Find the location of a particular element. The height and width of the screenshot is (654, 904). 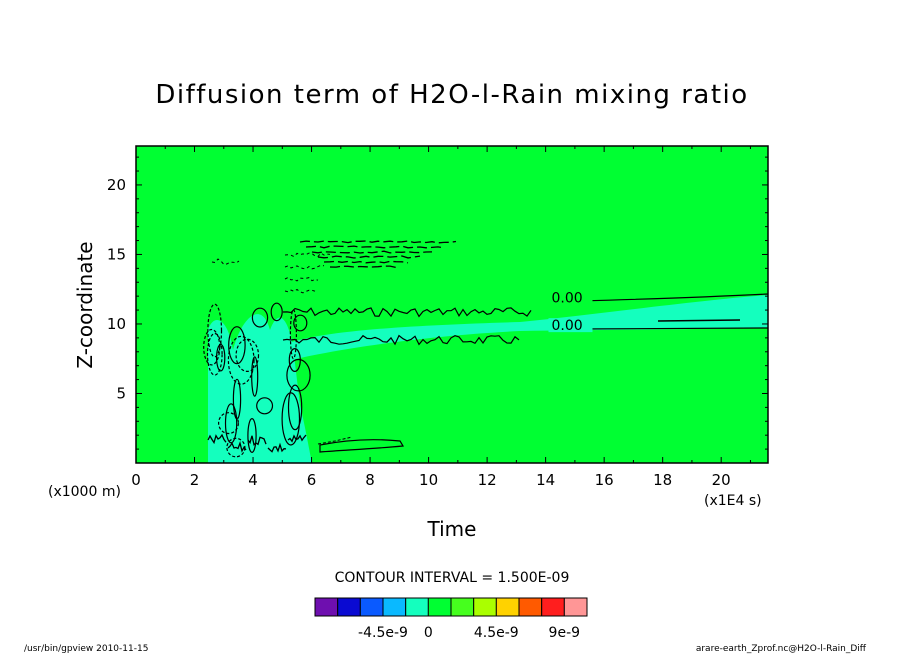

positive-band is located at coordinates (525, 328).